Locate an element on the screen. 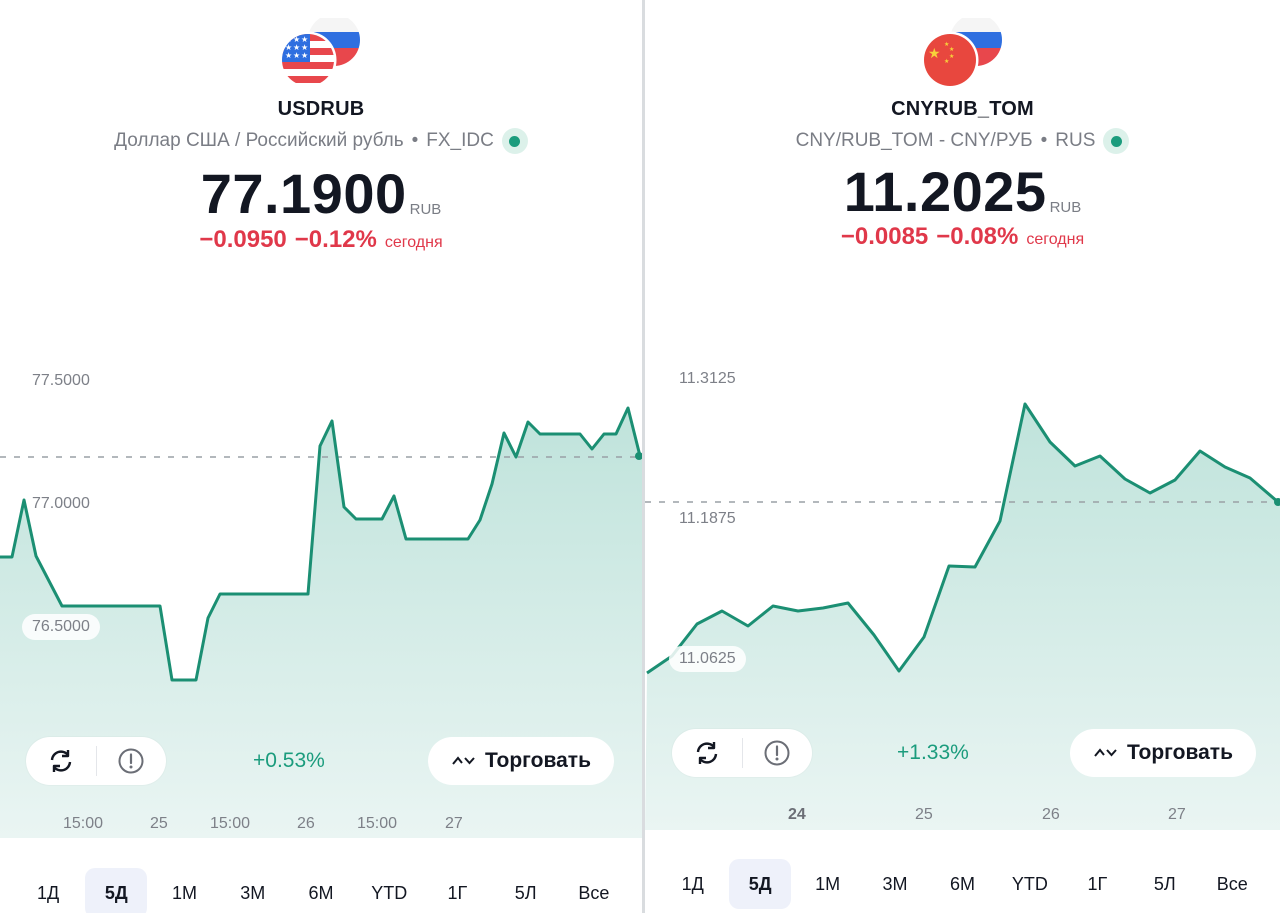 This screenshot has height=913, width=1280. price-block: 77.1900 RUB is located at coordinates (321, 194).